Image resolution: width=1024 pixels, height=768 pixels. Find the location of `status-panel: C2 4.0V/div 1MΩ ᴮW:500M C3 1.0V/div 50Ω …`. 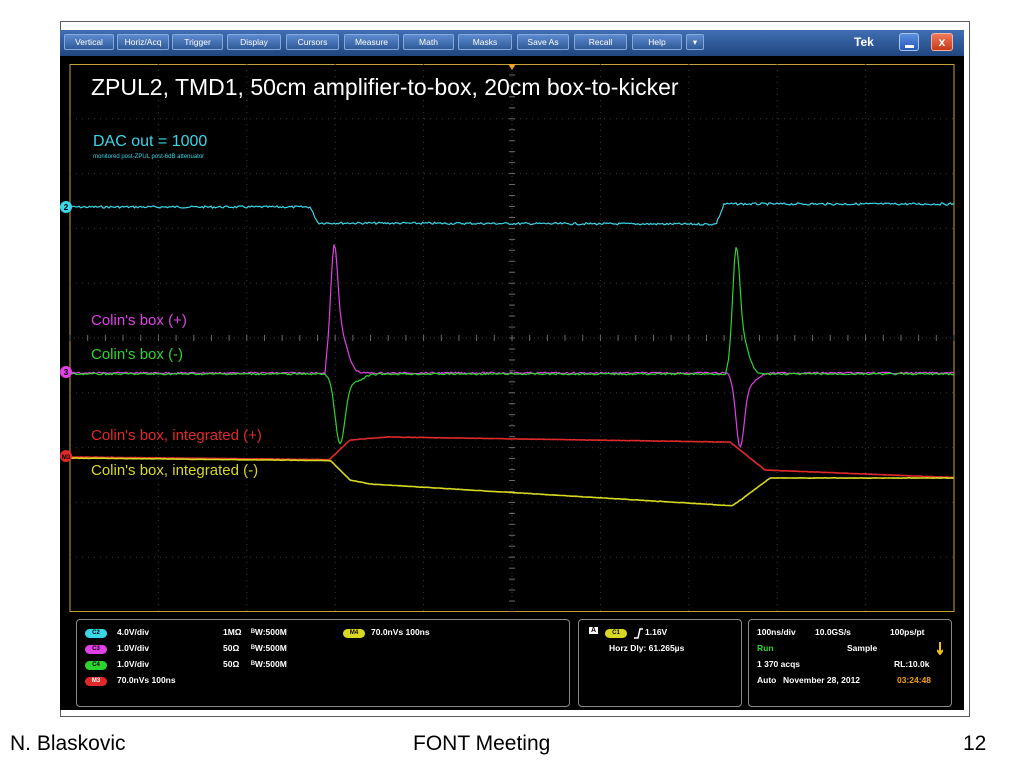

status-panel: C2 4.0V/div 1MΩ ᴮW:500M C3 1.0V/div 50Ω … is located at coordinates (512, 661).